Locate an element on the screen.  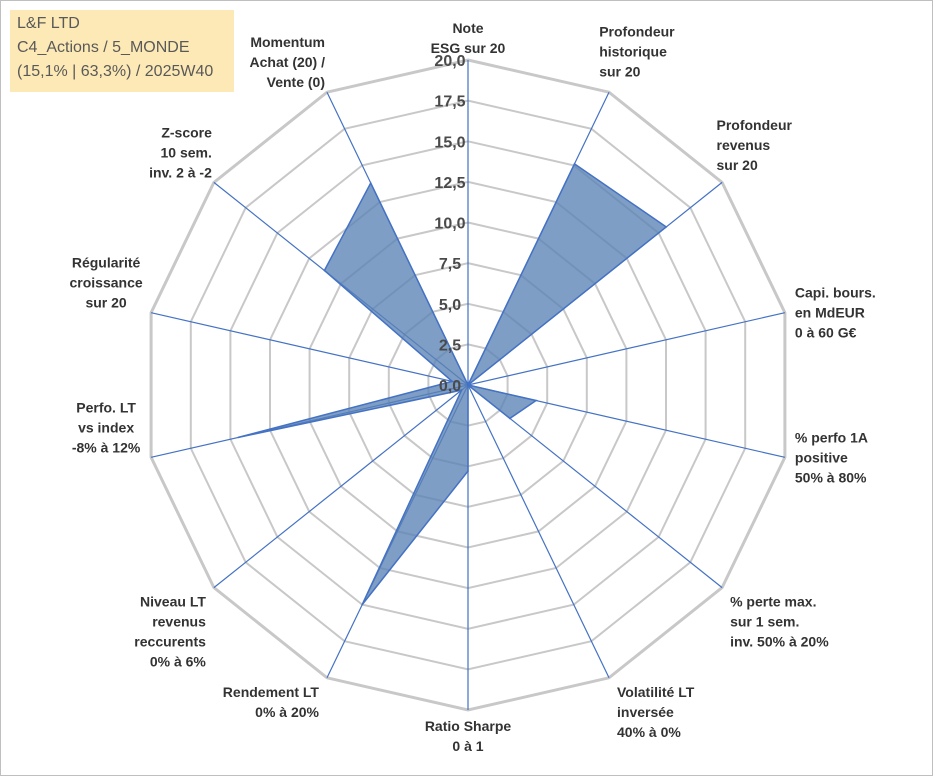
axis-label-line: Volatilité LT is located at coordinates (656, 692).